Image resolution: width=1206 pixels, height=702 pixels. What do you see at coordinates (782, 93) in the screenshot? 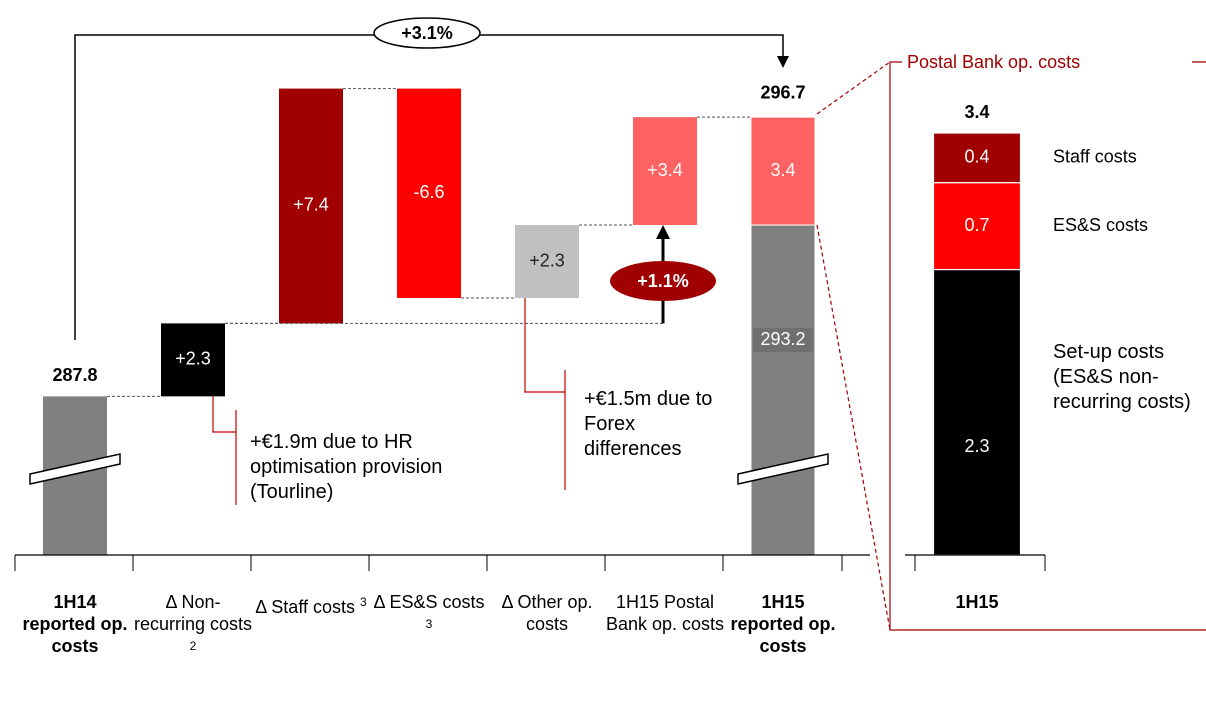
I see `total-label: 296.7` at bounding box center [782, 93].